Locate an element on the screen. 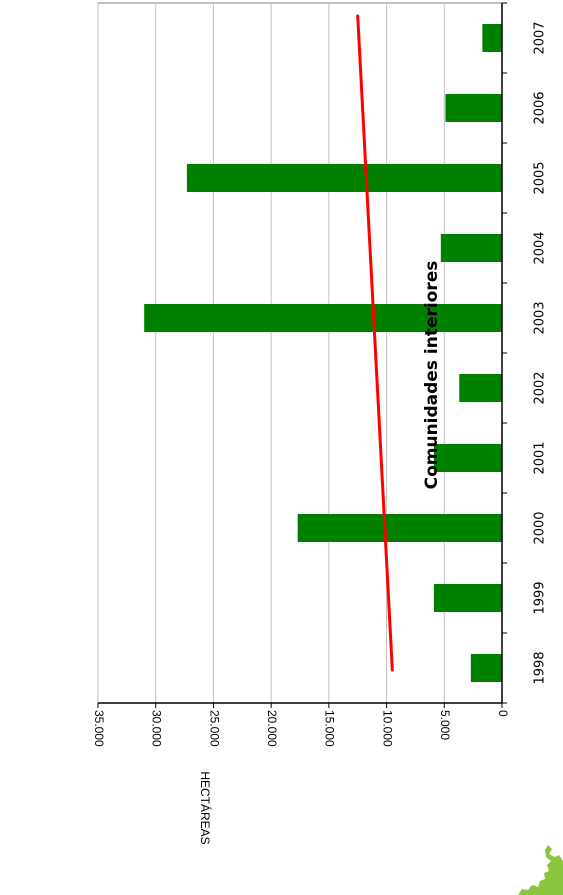 The width and height of the screenshot is (563, 895). bar-2003 is located at coordinates (323, 318).